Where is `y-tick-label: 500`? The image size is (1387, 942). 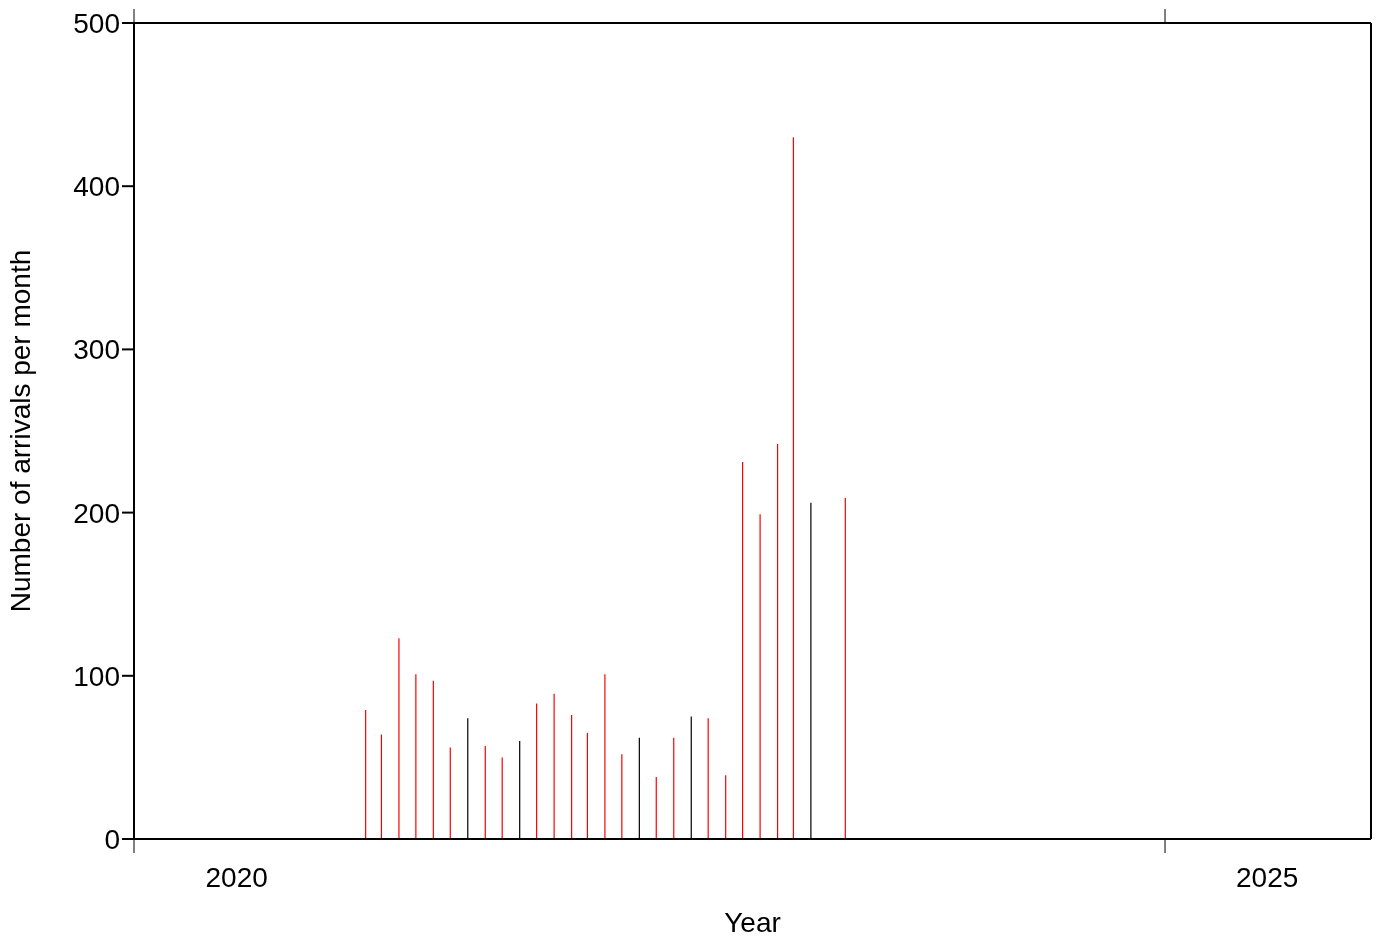
y-tick-label: 500 is located at coordinates (96, 23).